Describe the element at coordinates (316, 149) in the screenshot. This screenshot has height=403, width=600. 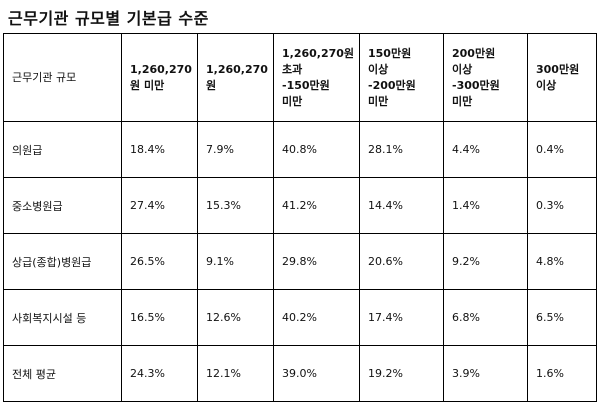
I see `table-cell: 40.8%` at that location.